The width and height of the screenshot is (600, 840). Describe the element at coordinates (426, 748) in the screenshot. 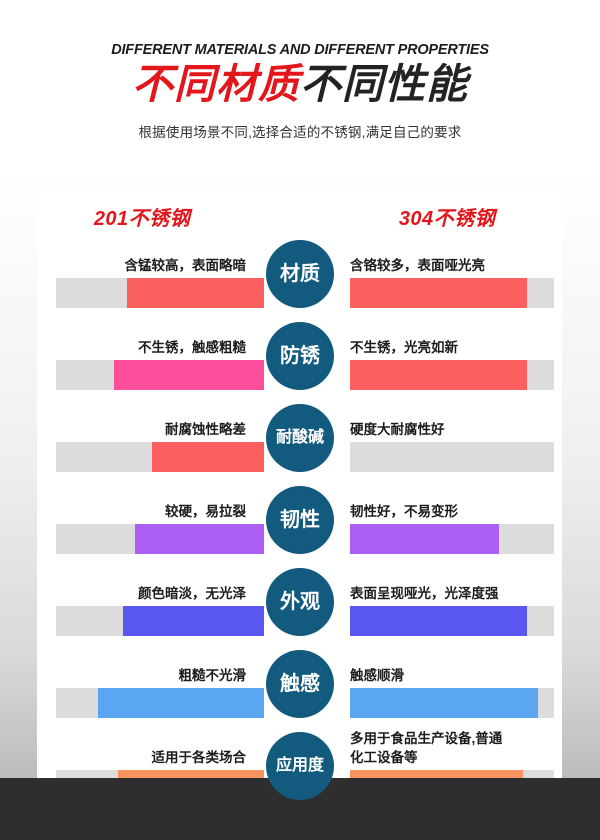

I see `row-label-right: 多用于食品生产设备,普通 化工设备等` at that location.